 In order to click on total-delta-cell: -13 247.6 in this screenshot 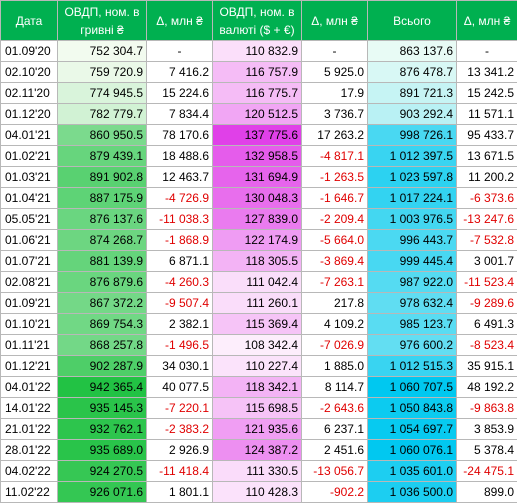, I will do `click(487, 219)`.